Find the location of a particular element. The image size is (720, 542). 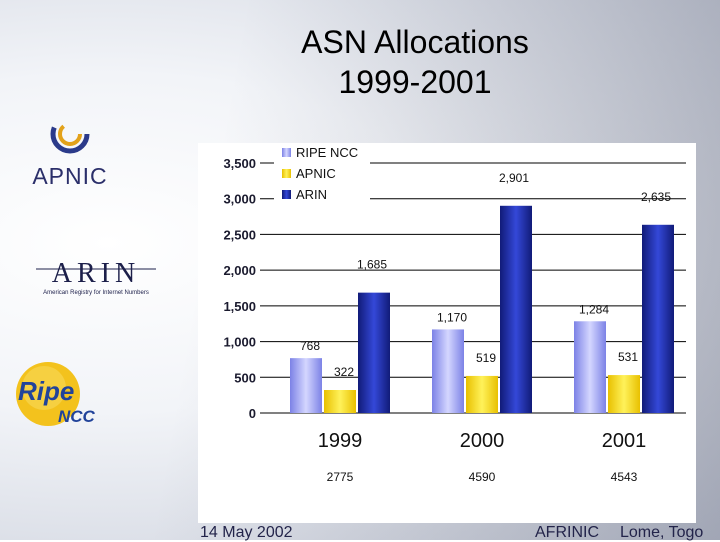

apnic-swirl-icon is located at coordinates (70, 134).